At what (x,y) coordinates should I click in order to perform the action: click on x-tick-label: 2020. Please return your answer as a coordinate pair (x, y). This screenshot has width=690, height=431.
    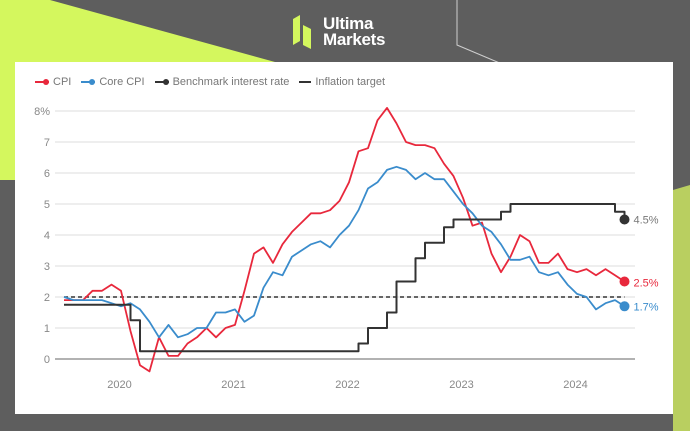
    Looking at the image, I should click on (119, 385).